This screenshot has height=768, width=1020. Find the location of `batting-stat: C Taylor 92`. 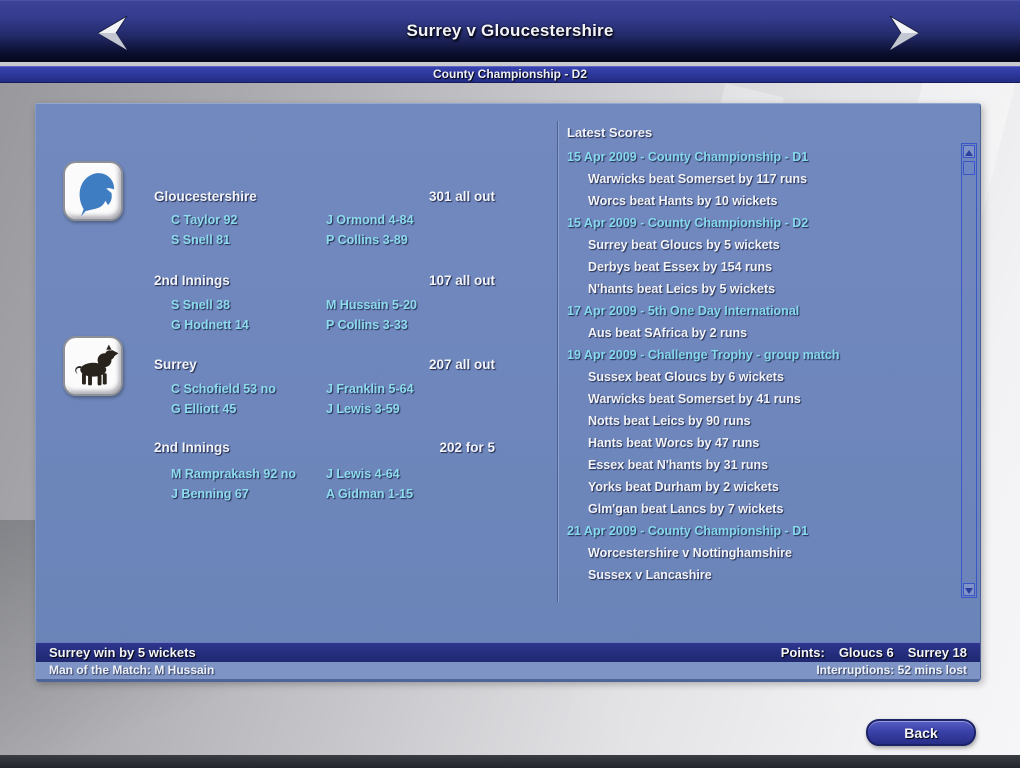

batting-stat: C Taylor 92 is located at coordinates (204, 220).